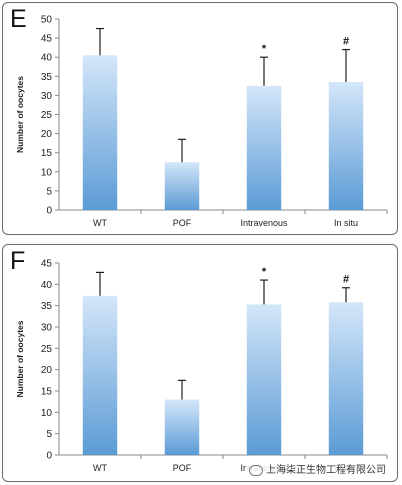 Image resolution: width=402 pixels, height=485 pixels. What do you see at coordinates (326, 470) in the screenshot?
I see `watermark-text: 上海柒正生物工程有限公司` at bounding box center [326, 470].